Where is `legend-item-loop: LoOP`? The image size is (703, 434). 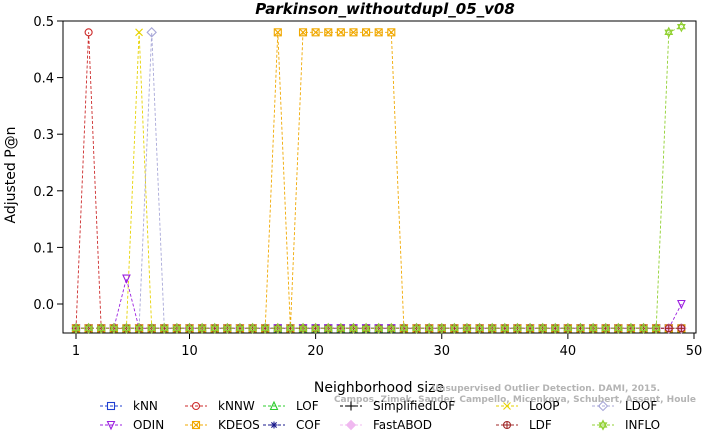 legend-item-loop: LoOP is located at coordinates (528, 406).